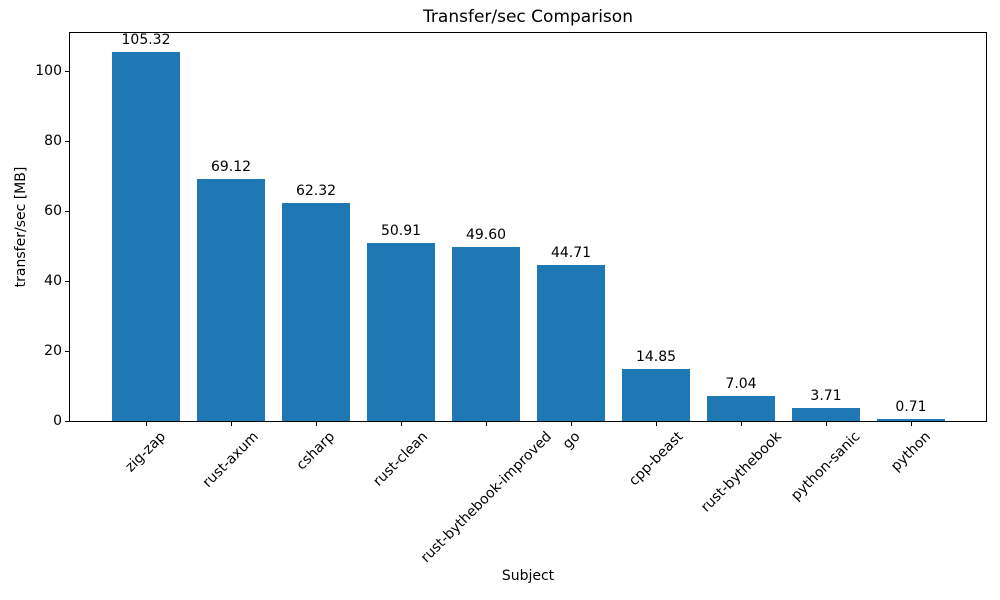  I want to click on bar-value-label: 49.60, so click(486, 235).